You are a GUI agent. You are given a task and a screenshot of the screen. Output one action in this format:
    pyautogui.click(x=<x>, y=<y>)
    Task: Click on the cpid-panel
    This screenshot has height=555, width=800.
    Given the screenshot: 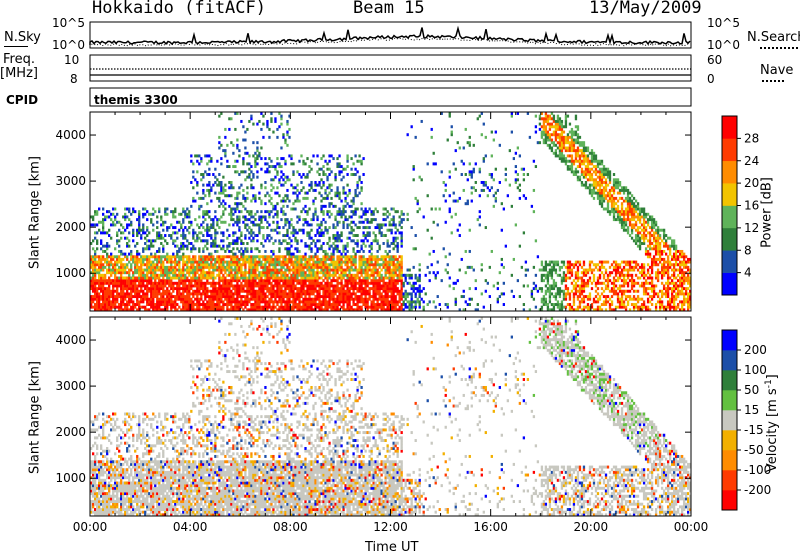 What is the action you would take?
    pyautogui.click(x=390, y=97)
    